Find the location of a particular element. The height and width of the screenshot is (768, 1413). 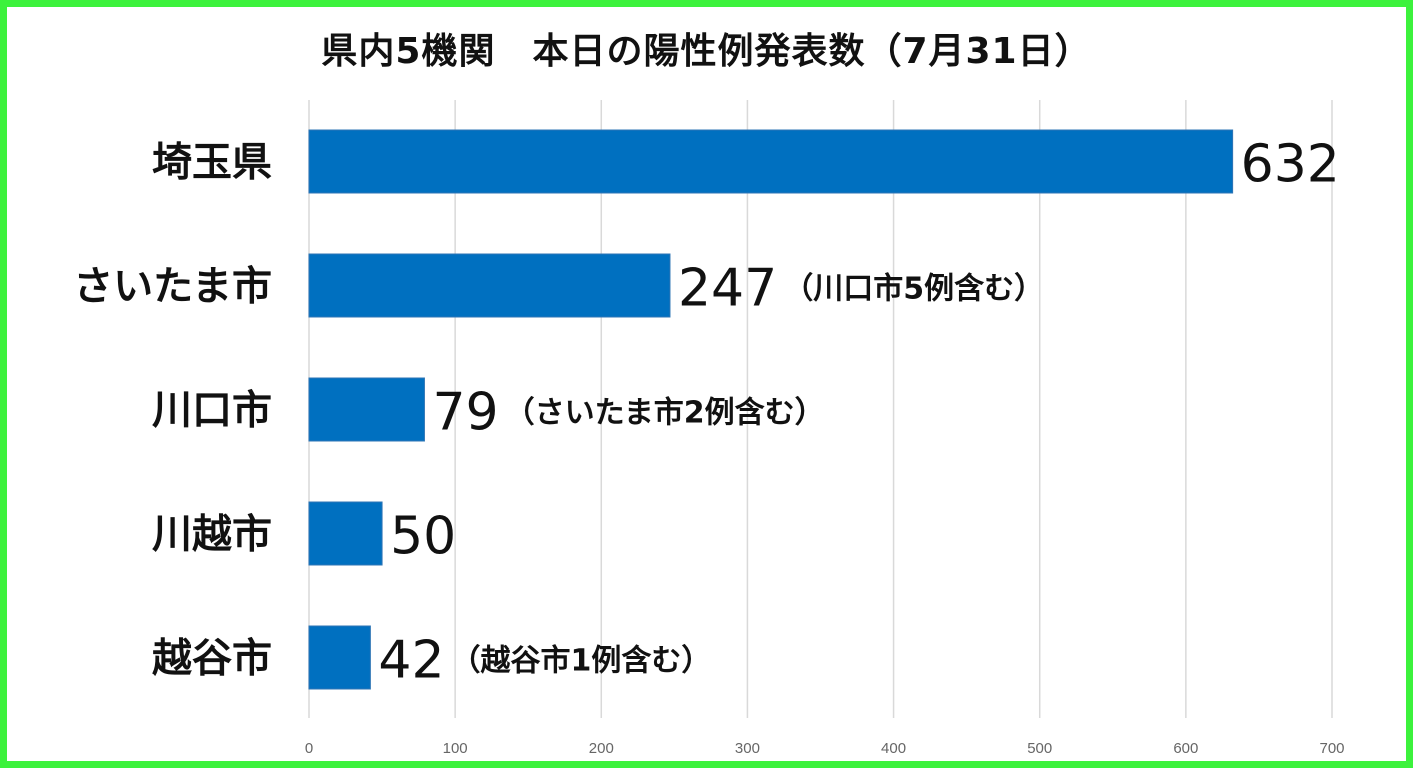

category-label: さいたま市 is located at coordinates (172, 287).